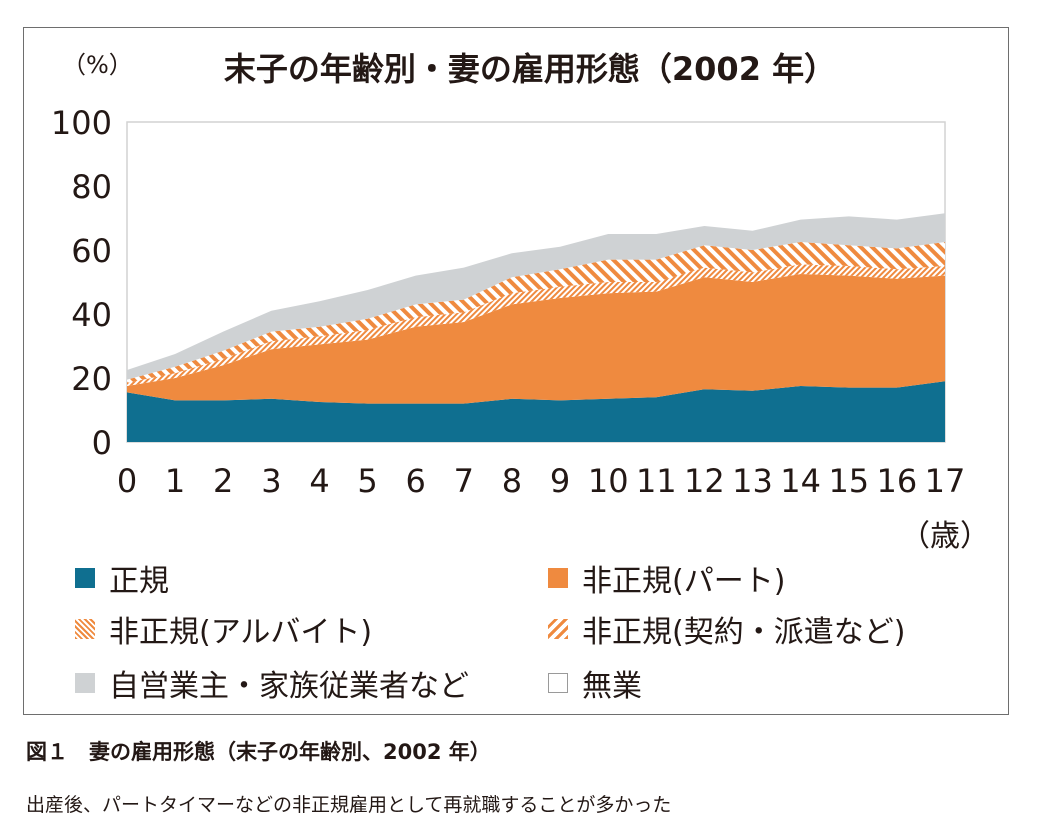 The height and width of the screenshot is (835, 1040). I want to click on legend-item-contract: 非正規(契約・派遣など), so click(726, 629).